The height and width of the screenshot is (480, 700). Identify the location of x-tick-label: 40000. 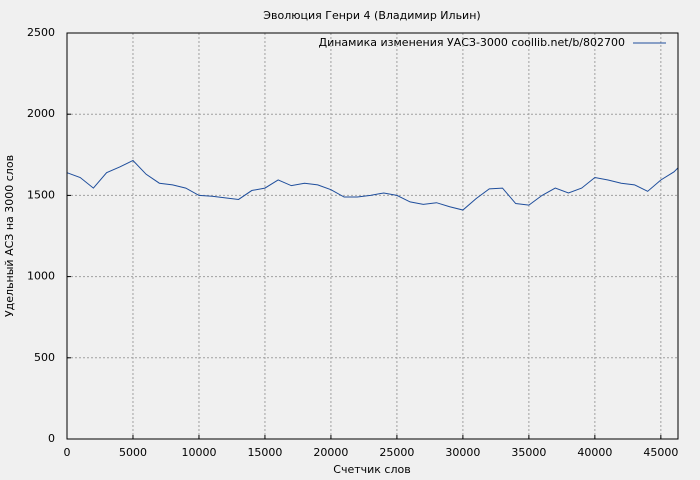
(594, 452).